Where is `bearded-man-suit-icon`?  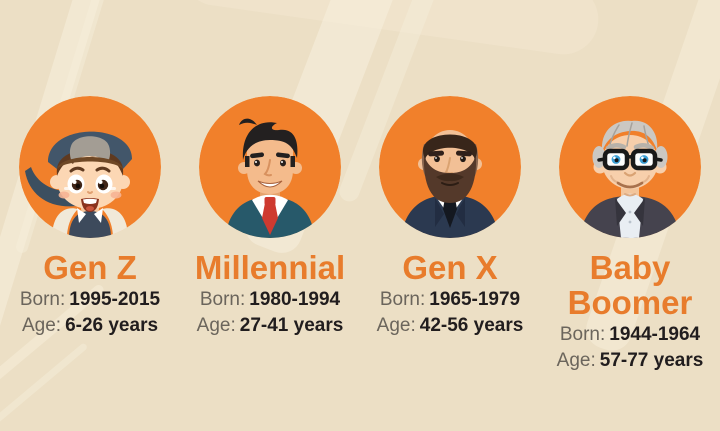 bearded-man-suit-icon is located at coordinates (450, 167).